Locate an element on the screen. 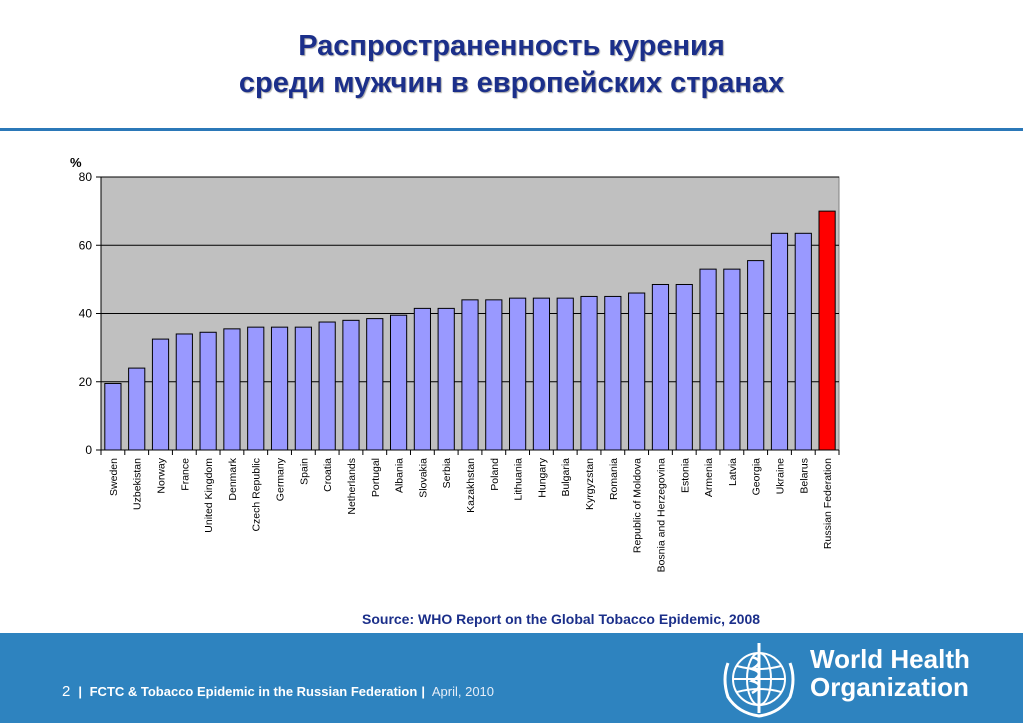 The height and width of the screenshot is (723, 1023). x-tick-label: France is located at coordinates (185, 474).